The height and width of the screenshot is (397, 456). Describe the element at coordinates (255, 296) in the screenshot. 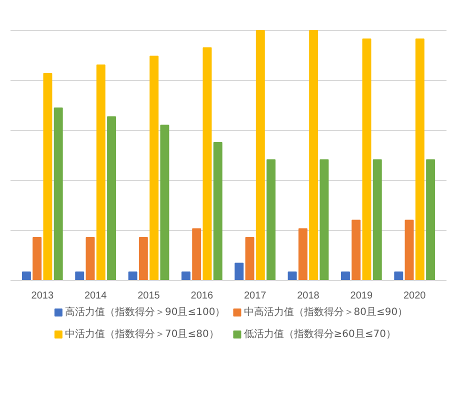

I see `x-tick-label: 2017` at that location.